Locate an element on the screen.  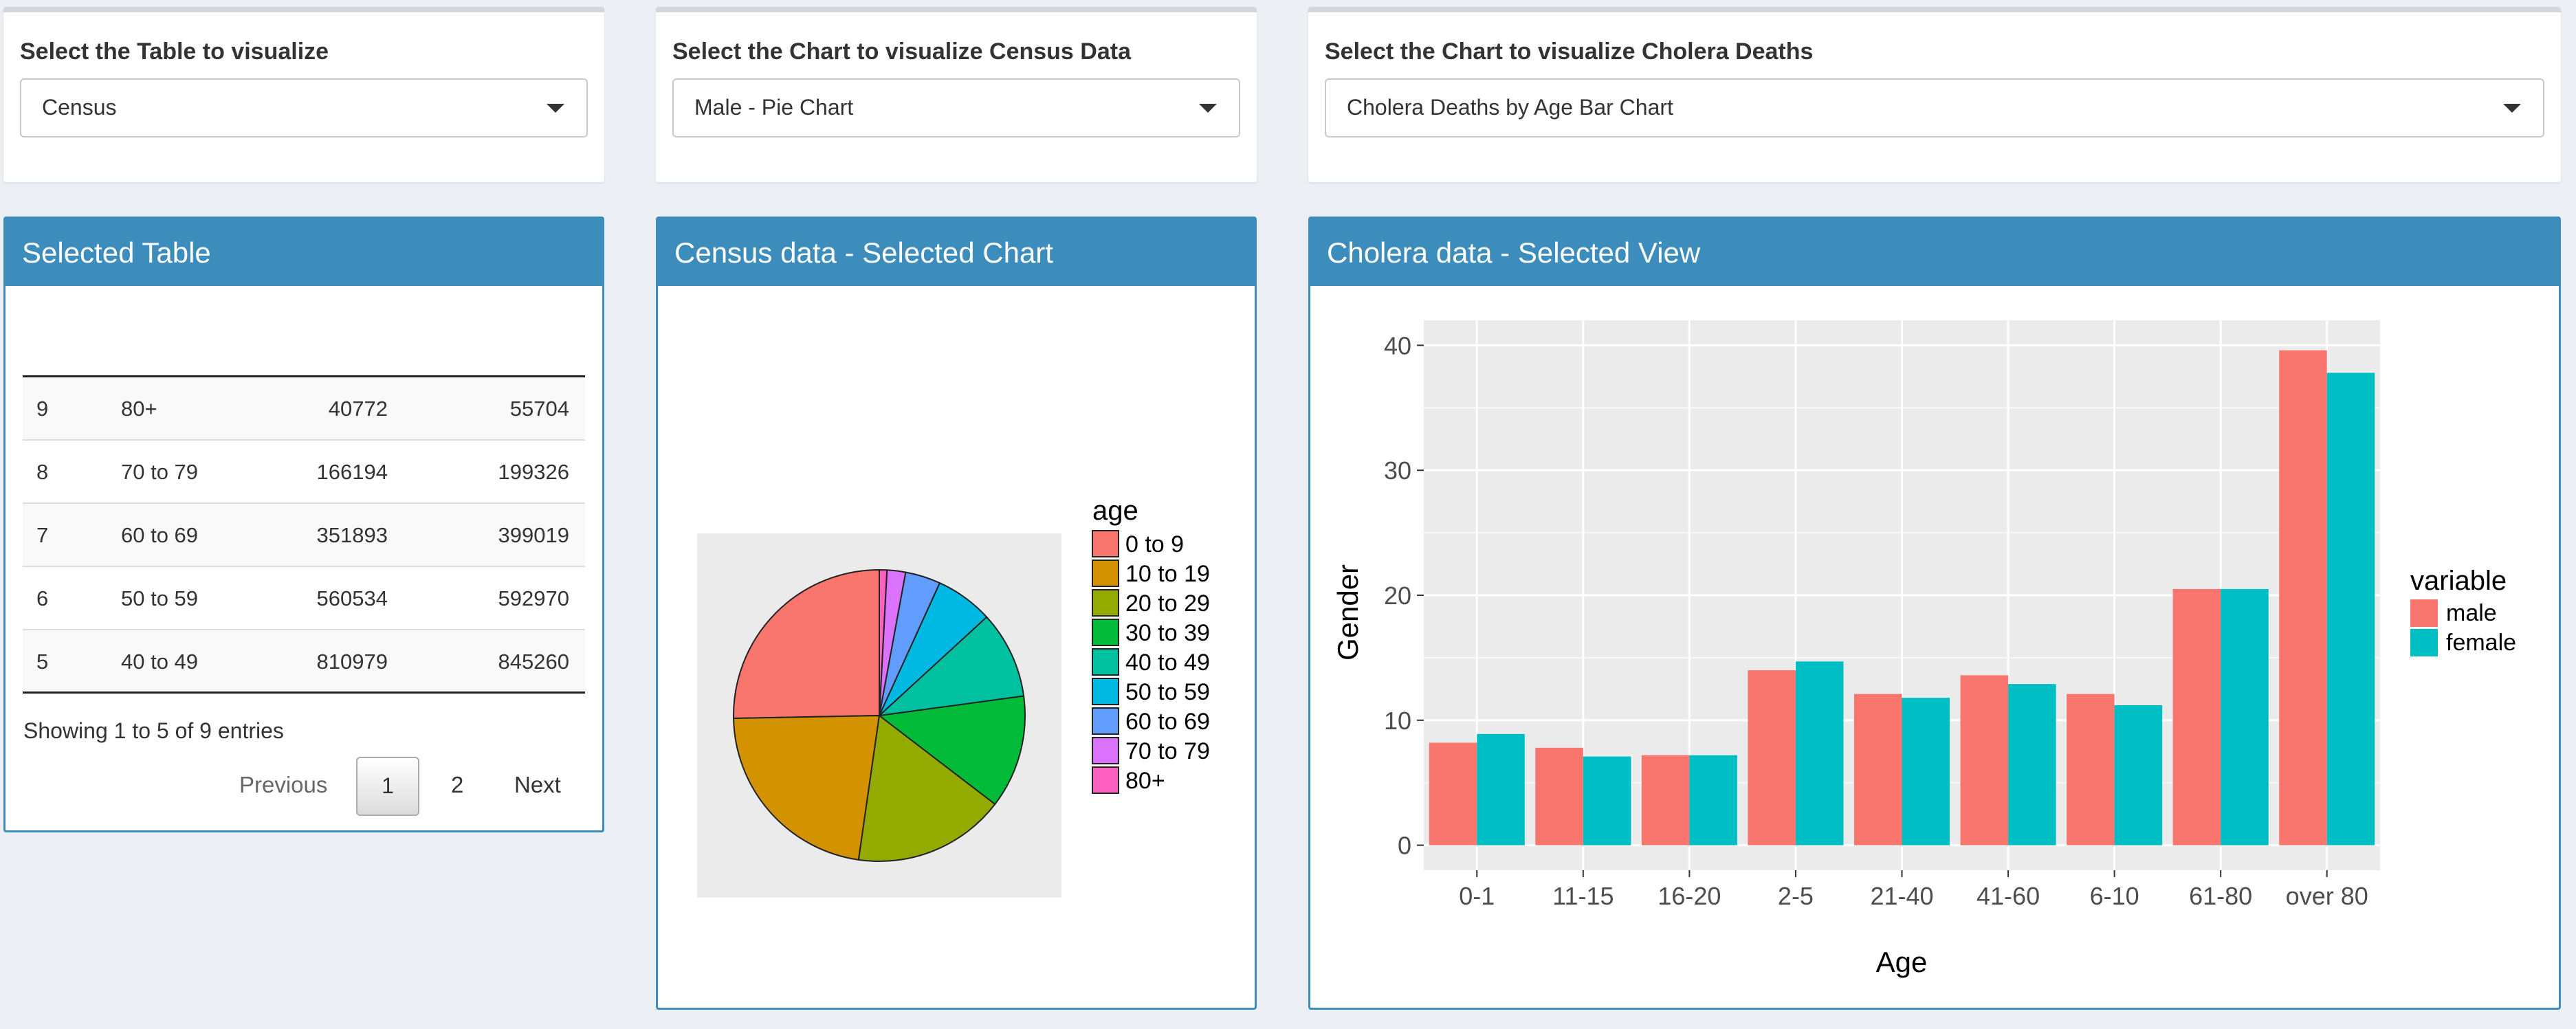
cell-age: 80+ is located at coordinates (139, 409).